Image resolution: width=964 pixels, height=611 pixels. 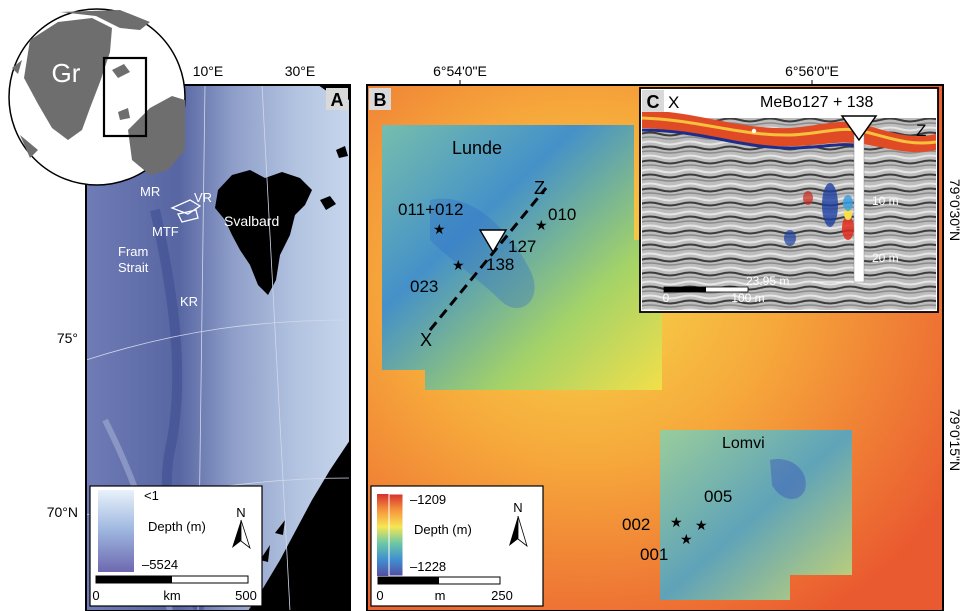 I want to click on site-label: 010, so click(x=562, y=214).